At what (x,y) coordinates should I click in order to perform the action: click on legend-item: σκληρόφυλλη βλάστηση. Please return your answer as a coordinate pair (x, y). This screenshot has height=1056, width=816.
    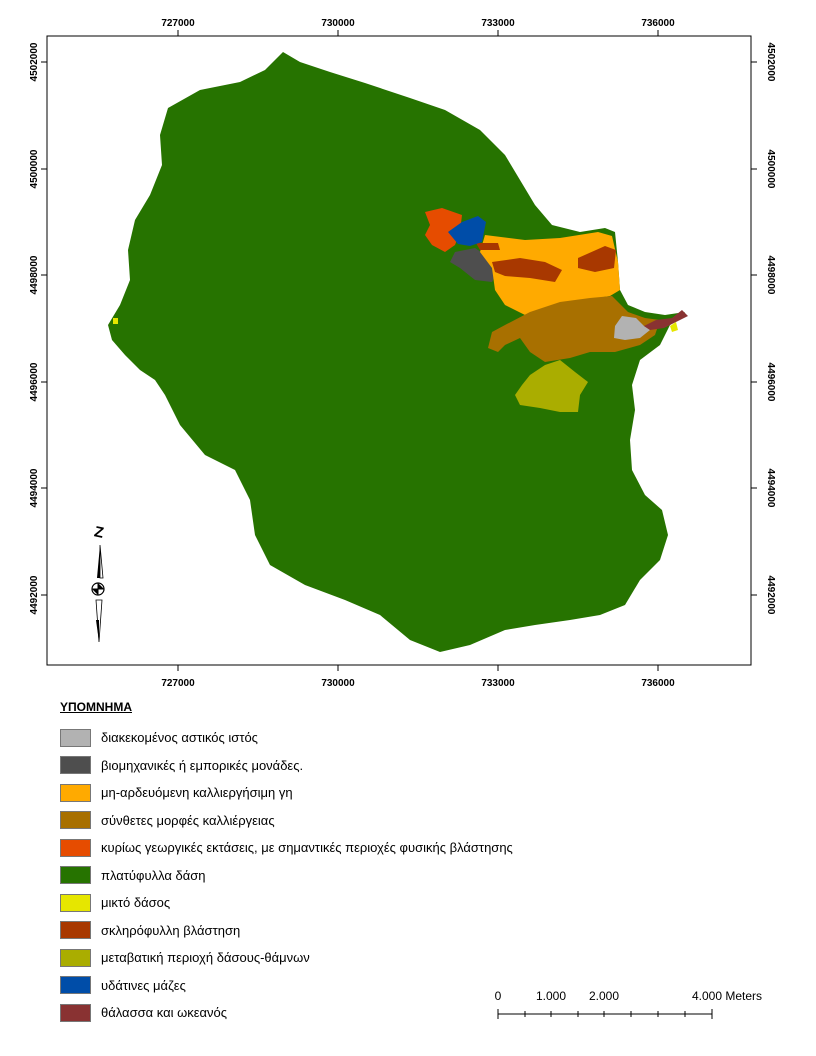
    Looking at the image, I should click on (340, 931).